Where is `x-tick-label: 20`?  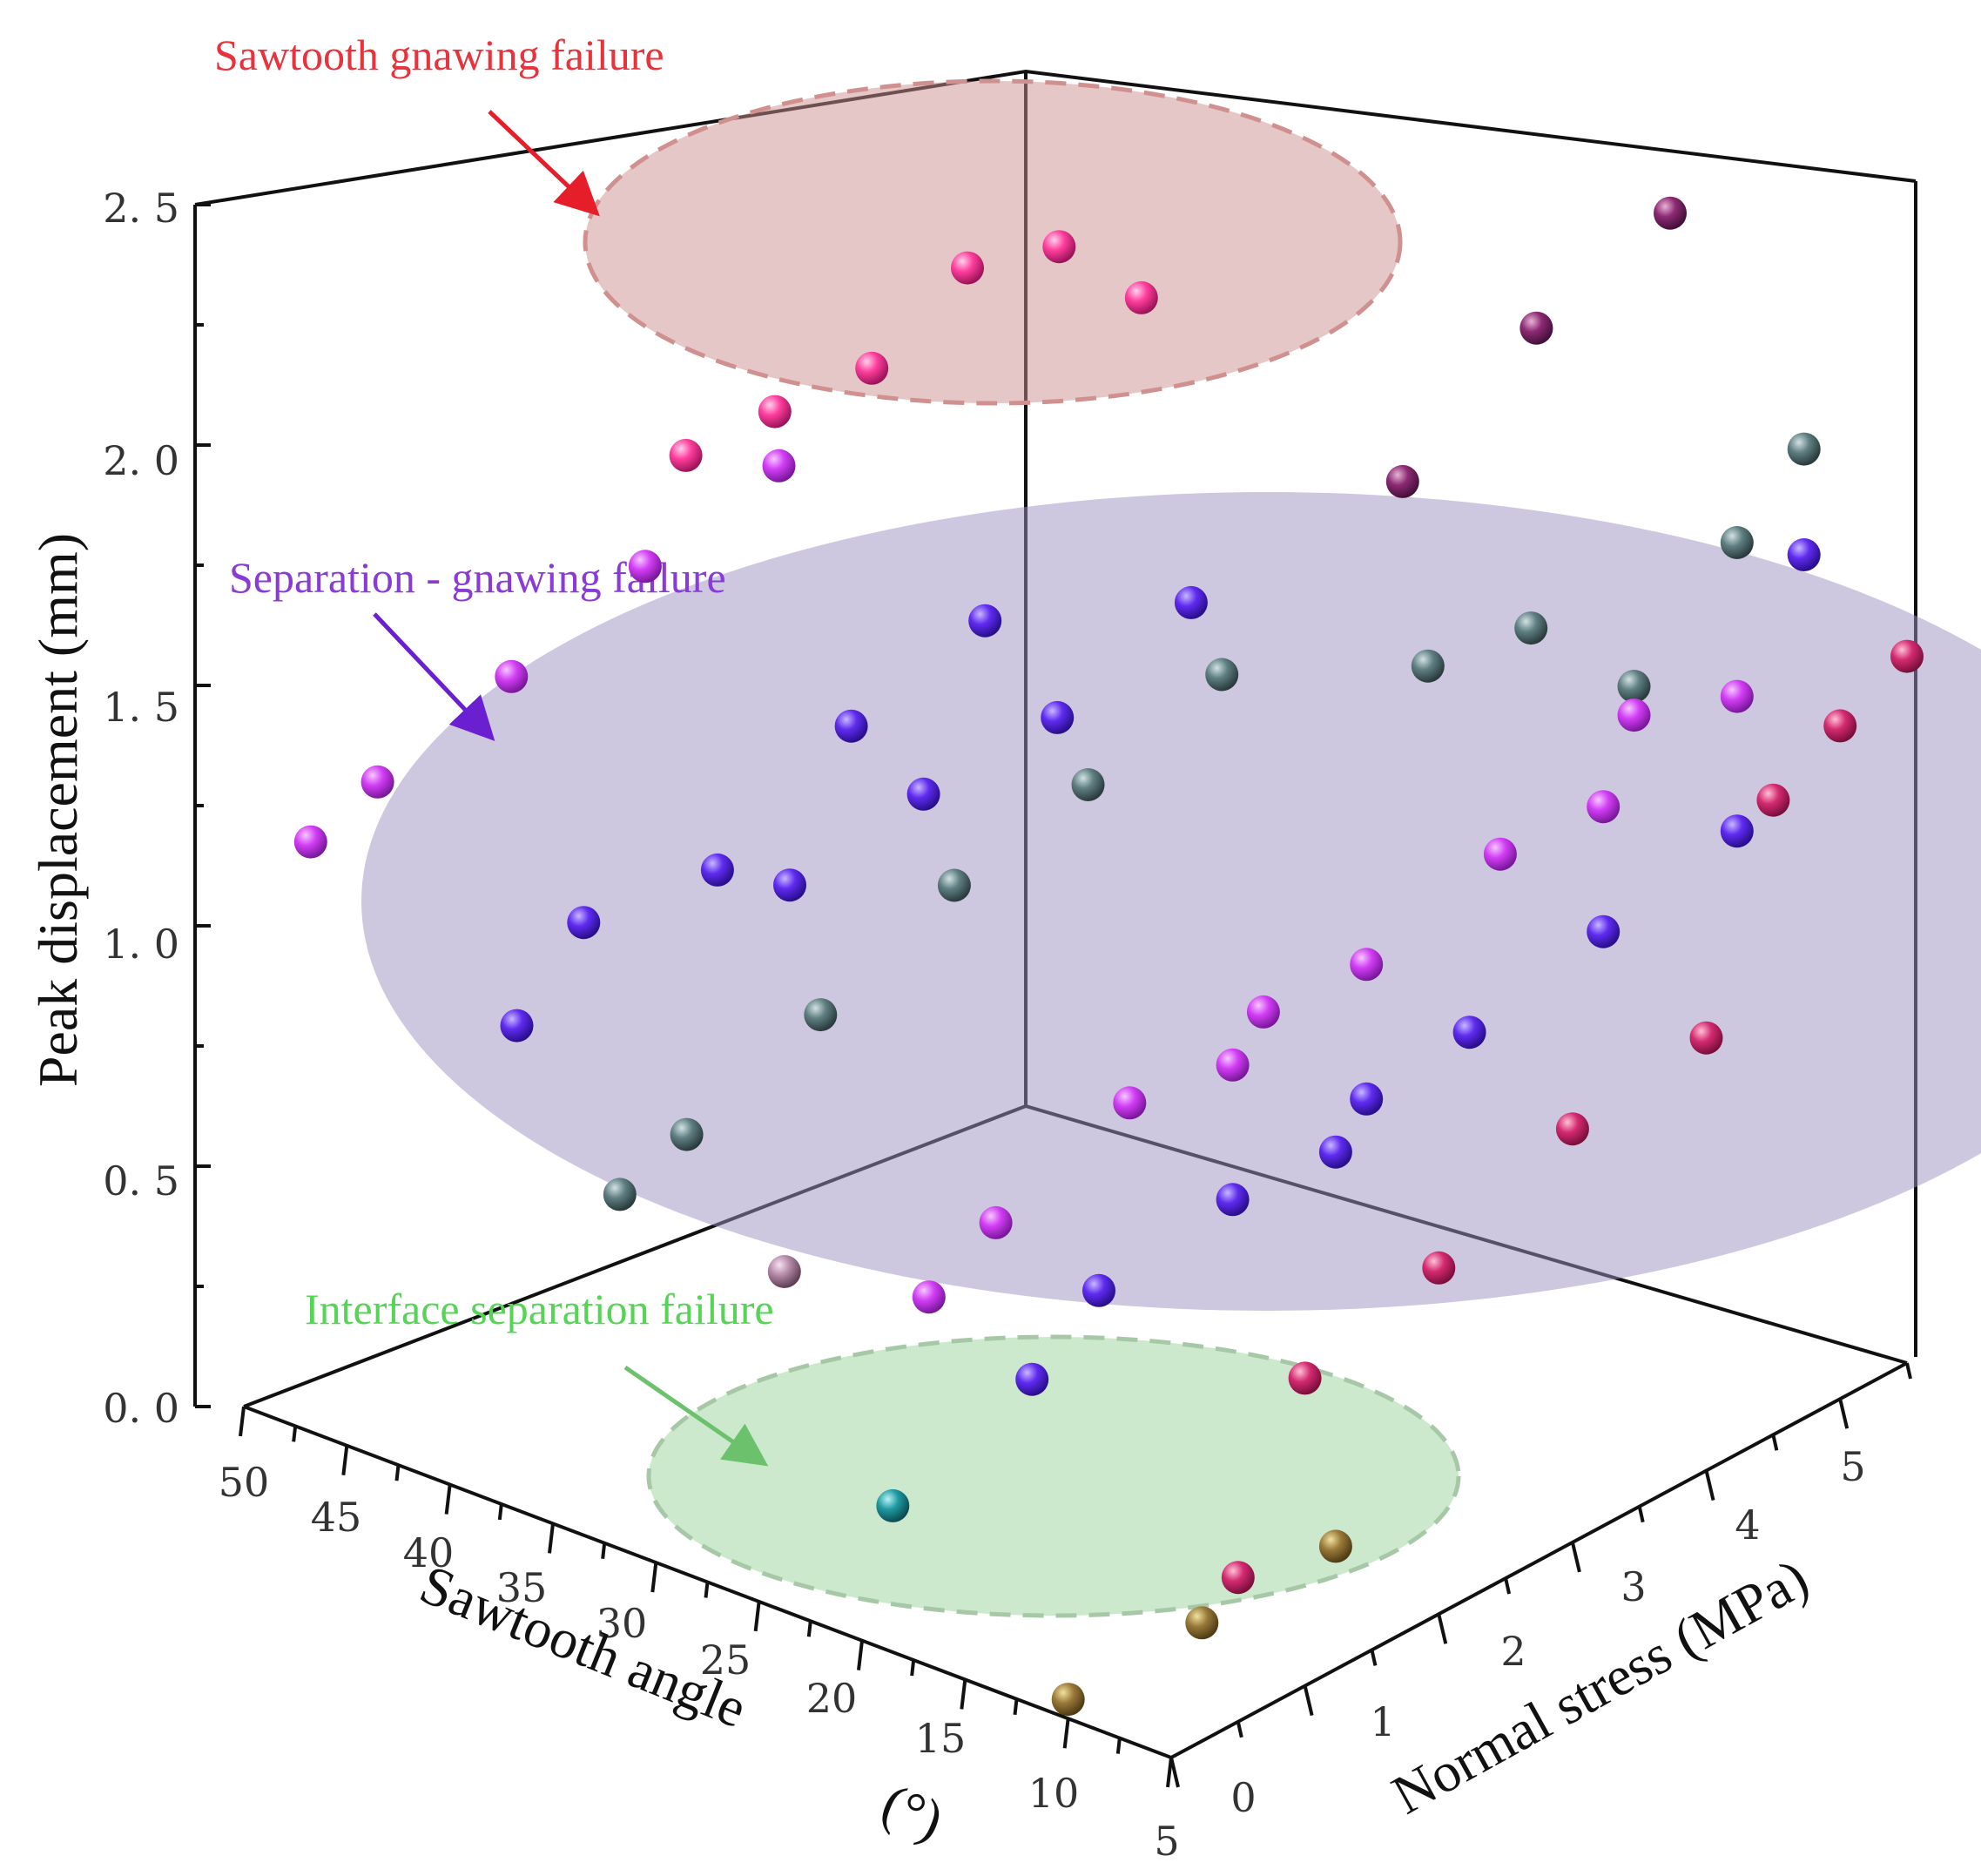 x-tick-label: 20 is located at coordinates (832, 1698).